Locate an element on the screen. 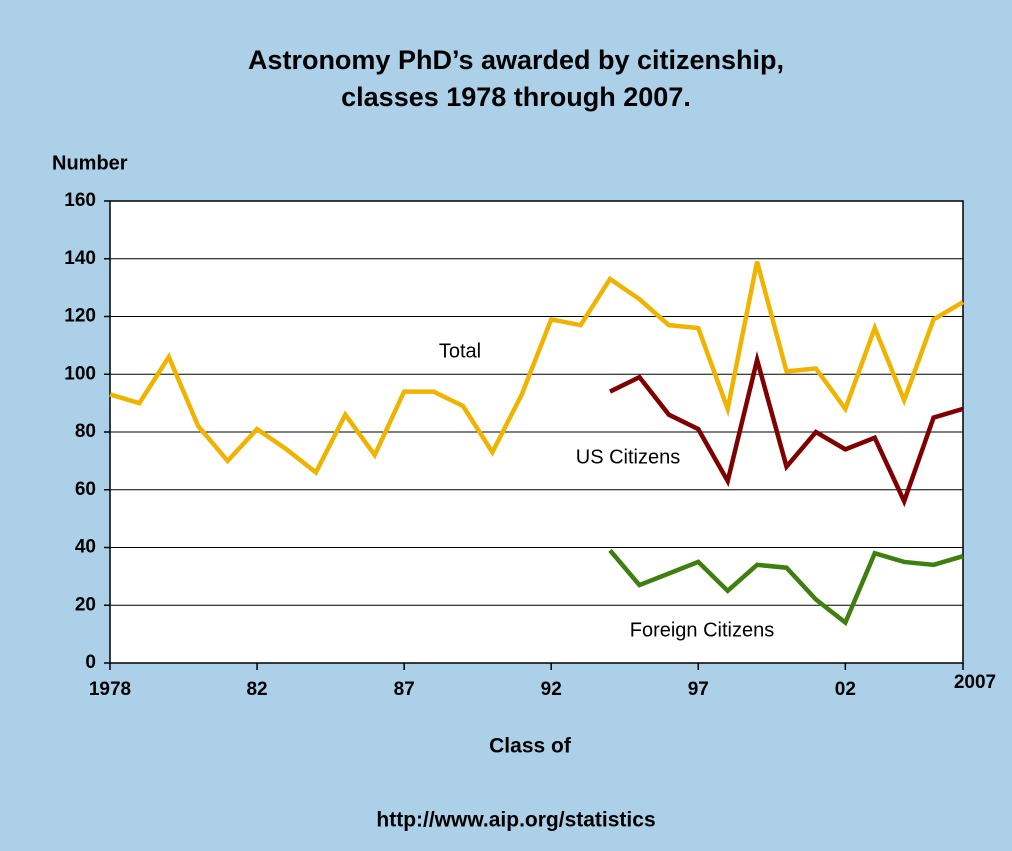  y-tick-label: 80 is located at coordinates (85, 431).